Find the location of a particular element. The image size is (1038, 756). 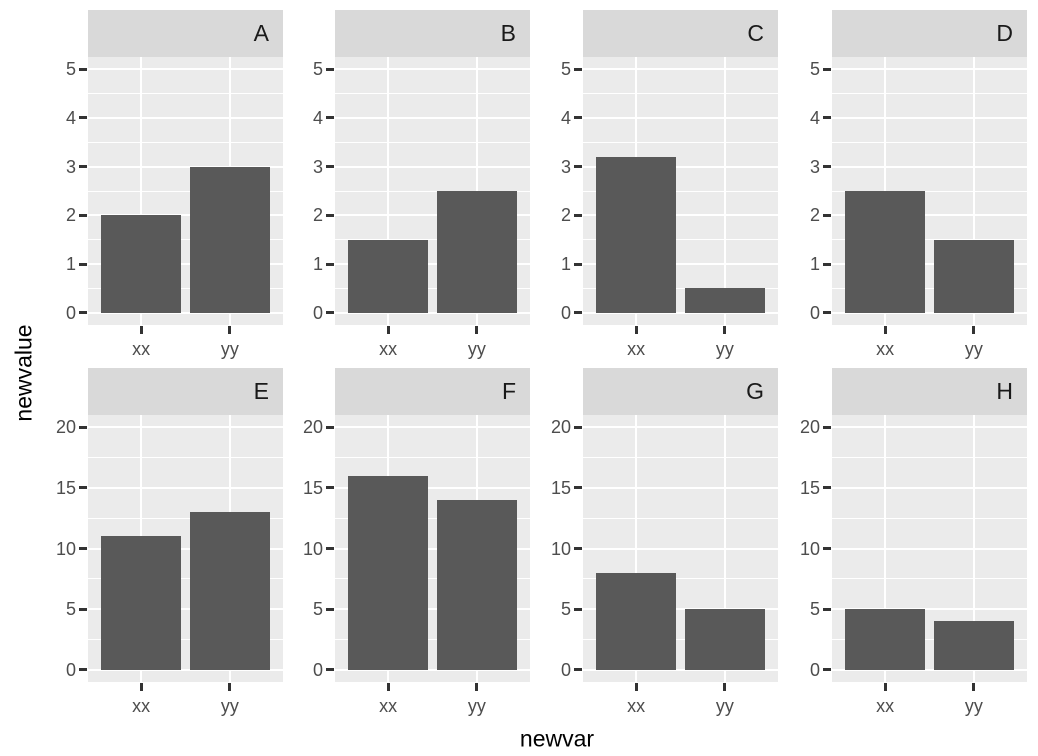

x-tick-label-yy: yy is located at coordinates (973, 349).